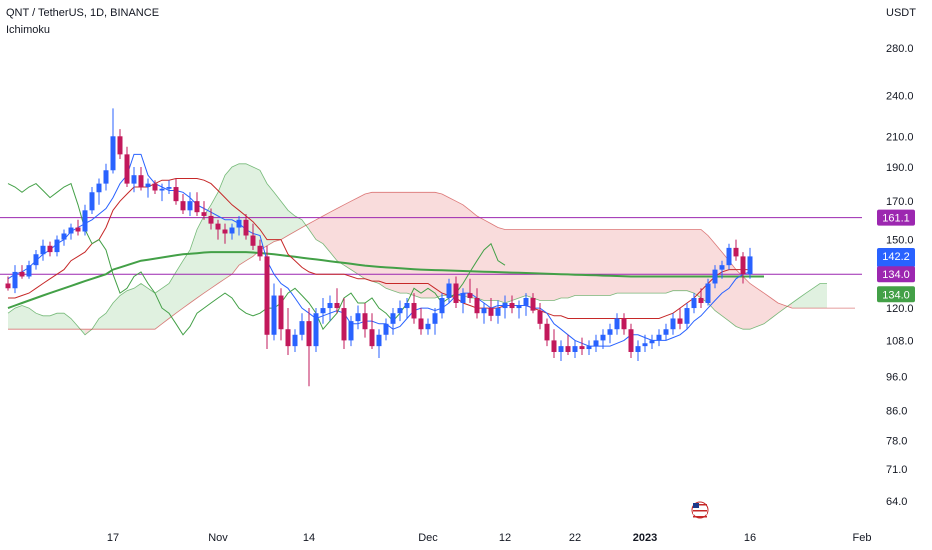 The width and height of the screenshot is (932, 550). What do you see at coordinates (645, 538) in the screenshot?
I see `x-tick-label: 2023` at bounding box center [645, 538].